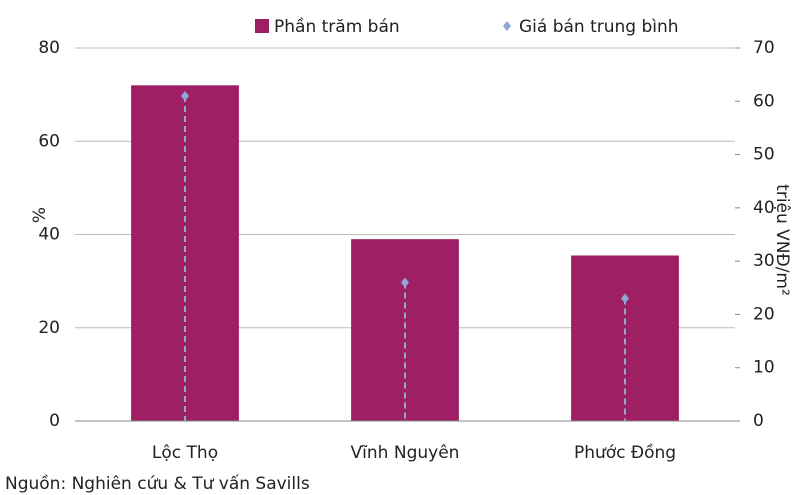 Image resolution: width=805 pixels, height=495 pixels. What do you see at coordinates (764, 101) in the screenshot?
I see `y2-tick-label: 60` at bounding box center [764, 101].